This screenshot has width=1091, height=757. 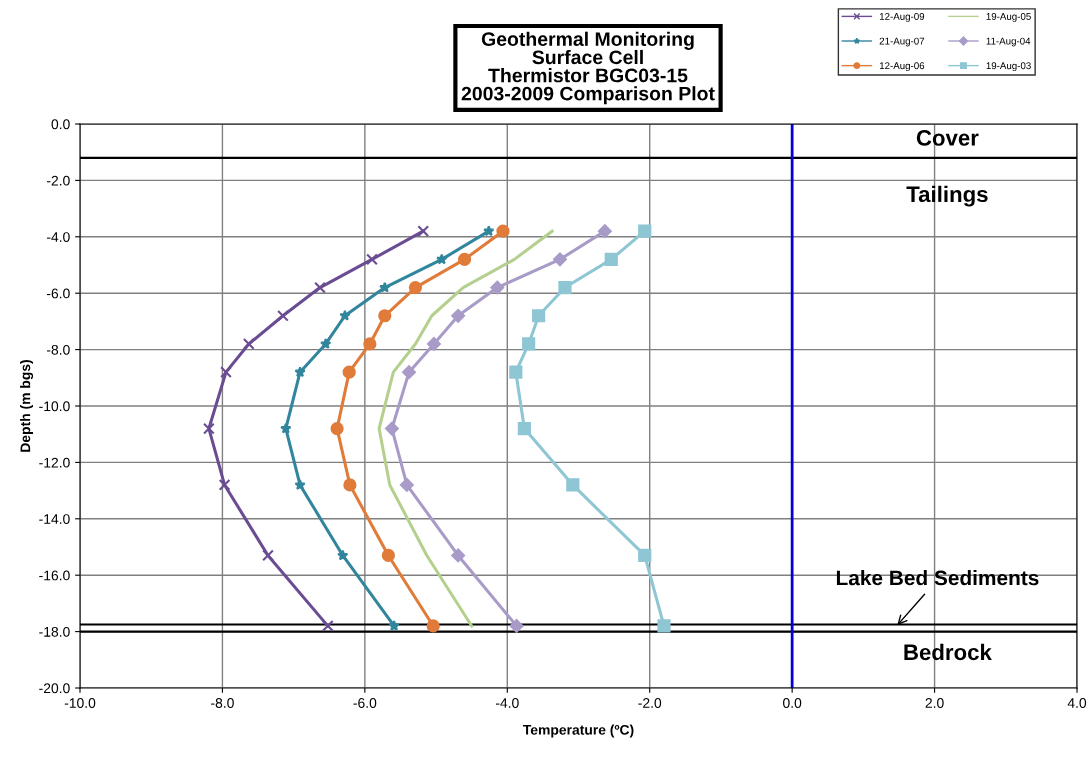 What do you see at coordinates (934, 703) in the screenshot?
I see `x-tick-label: 2.0` at bounding box center [934, 703].